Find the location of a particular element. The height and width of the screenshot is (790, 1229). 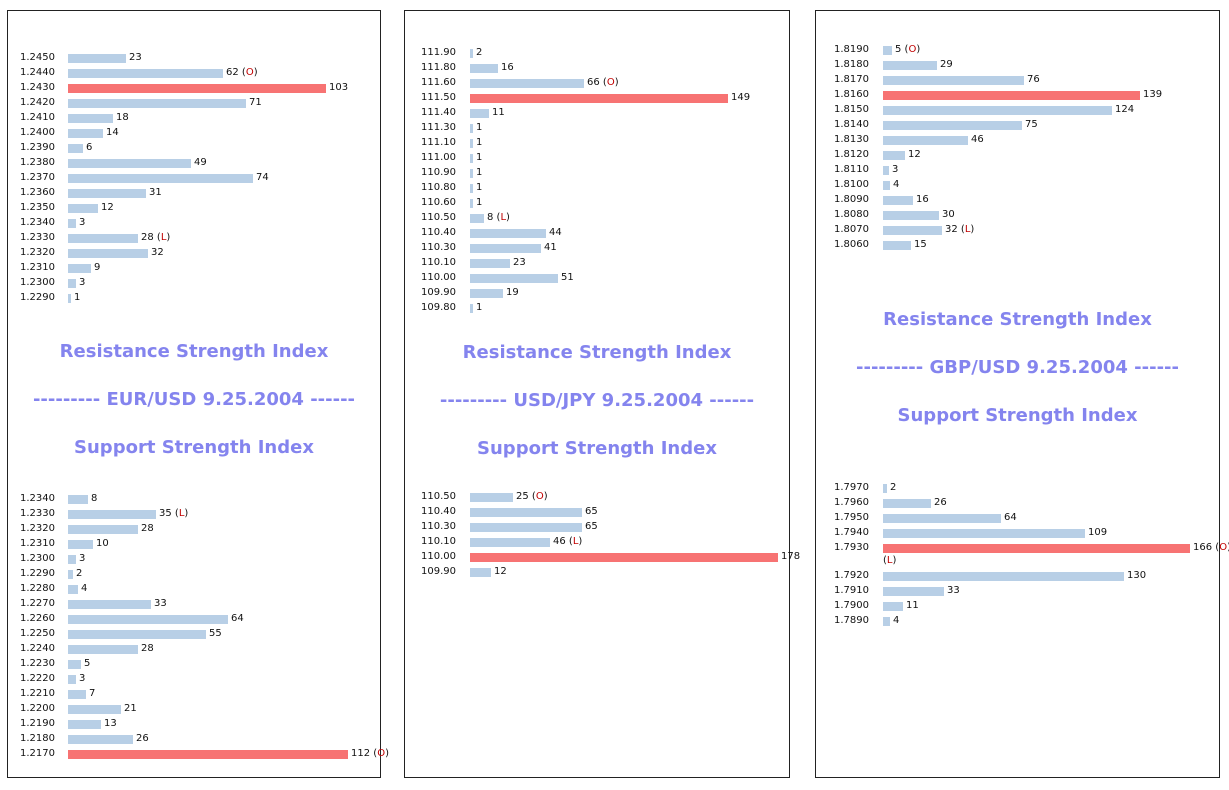

price-level-label: 1.2390 is located at coordinates (37, 147).